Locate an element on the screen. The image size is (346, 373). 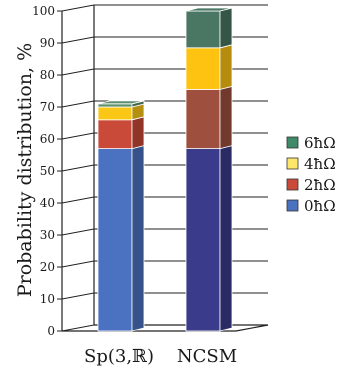
y-ticks: 0 10 20 30 40 50 60 70 80 90 100 is located at coordinates (47, 171).